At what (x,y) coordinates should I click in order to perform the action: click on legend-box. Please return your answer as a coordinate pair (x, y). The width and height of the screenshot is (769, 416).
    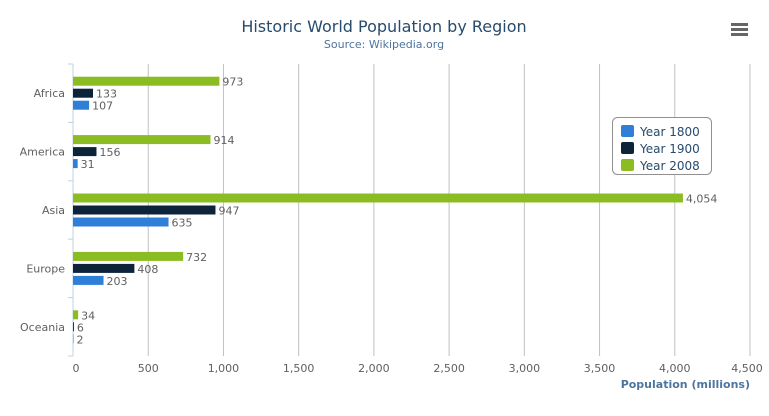
    Looking at the image, I should click on (662, 146).